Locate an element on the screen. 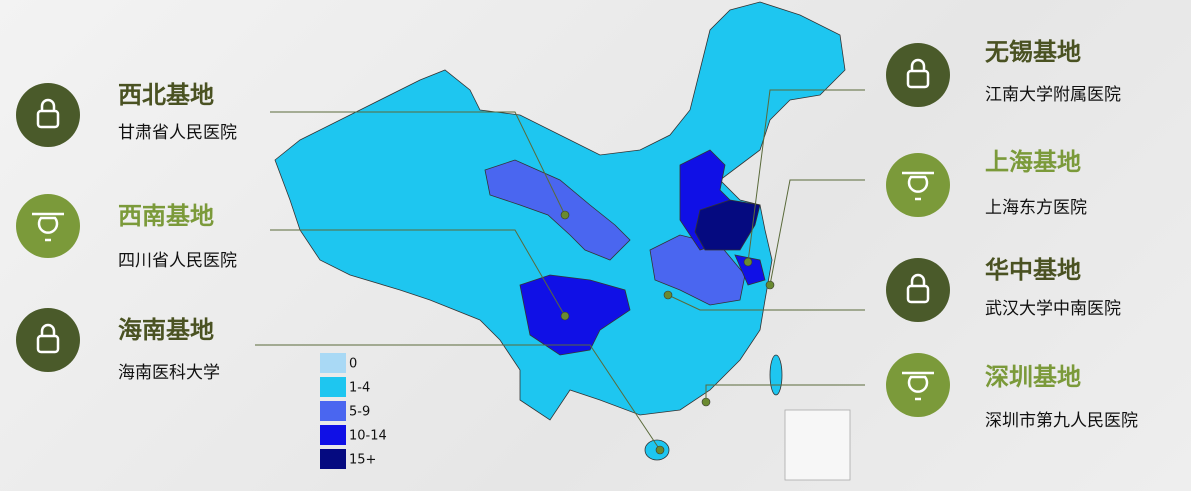 This screenshot has height=491, width=1191. base-hospital: 甘肃省人民医院 is located at coordinates (177, 133).